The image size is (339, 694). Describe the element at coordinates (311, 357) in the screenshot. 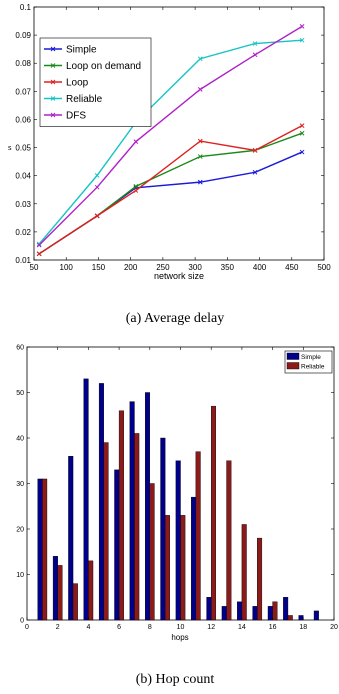

I see `legend-label-b: Simple` at that location.